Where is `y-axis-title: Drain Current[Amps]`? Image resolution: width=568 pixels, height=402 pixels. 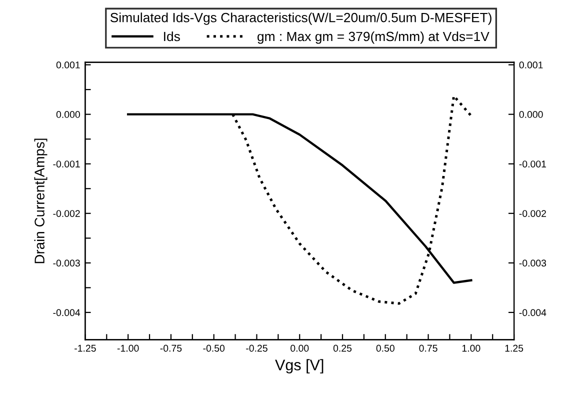
y-axis-title: Drain Current[Amps] is located at coordinates (41, 201).